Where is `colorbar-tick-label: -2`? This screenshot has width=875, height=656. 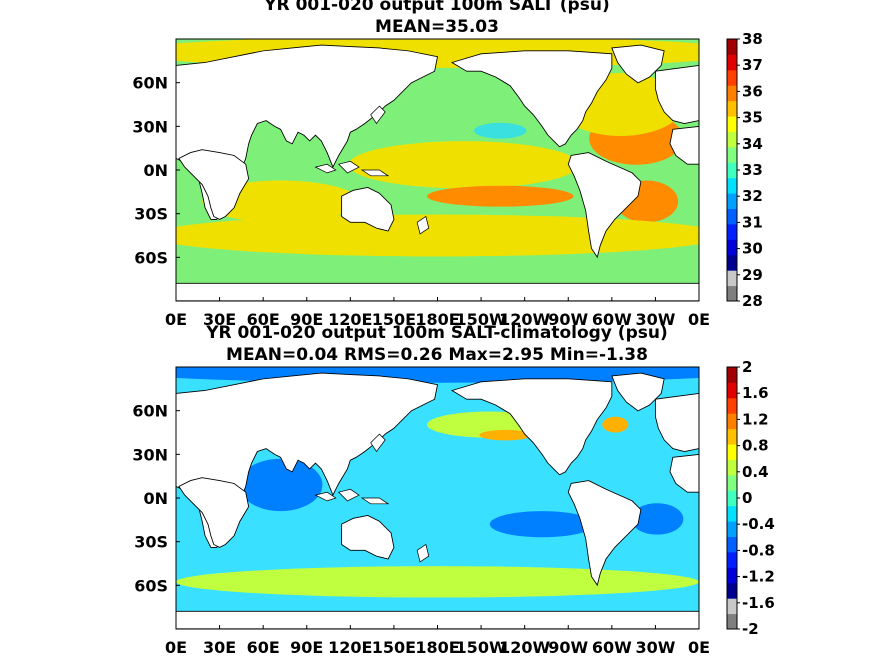
colorbar-tick-label: -2 is located at coordinates (750, 629).